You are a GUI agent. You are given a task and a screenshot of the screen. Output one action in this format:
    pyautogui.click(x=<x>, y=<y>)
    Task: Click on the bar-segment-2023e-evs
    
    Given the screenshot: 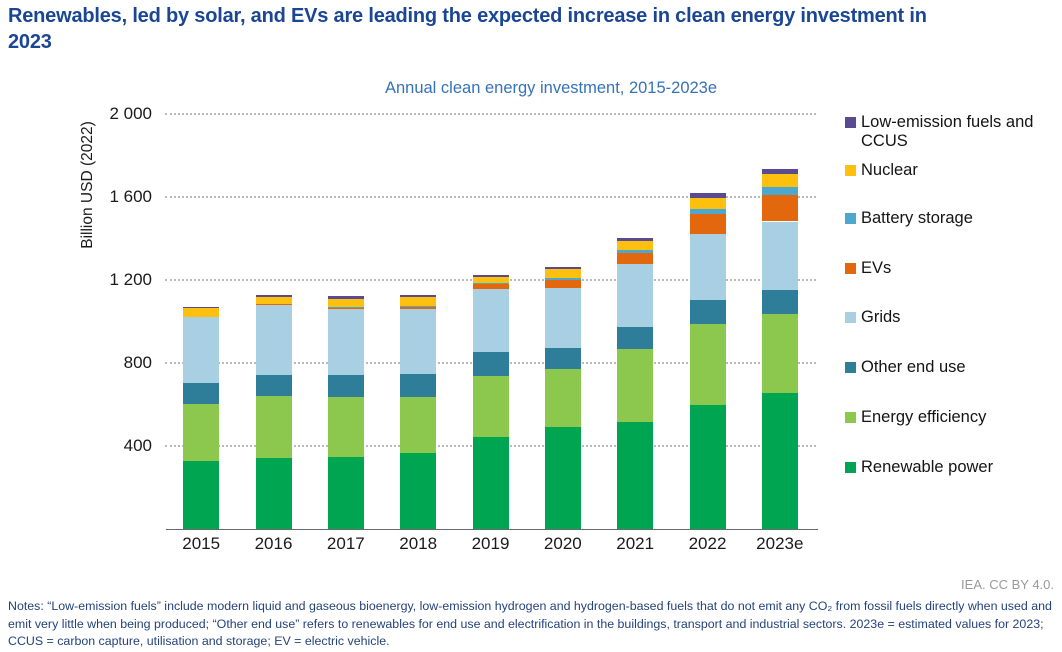 What is the action you would take?
    pyautogui.click(x=779, y=208)
    